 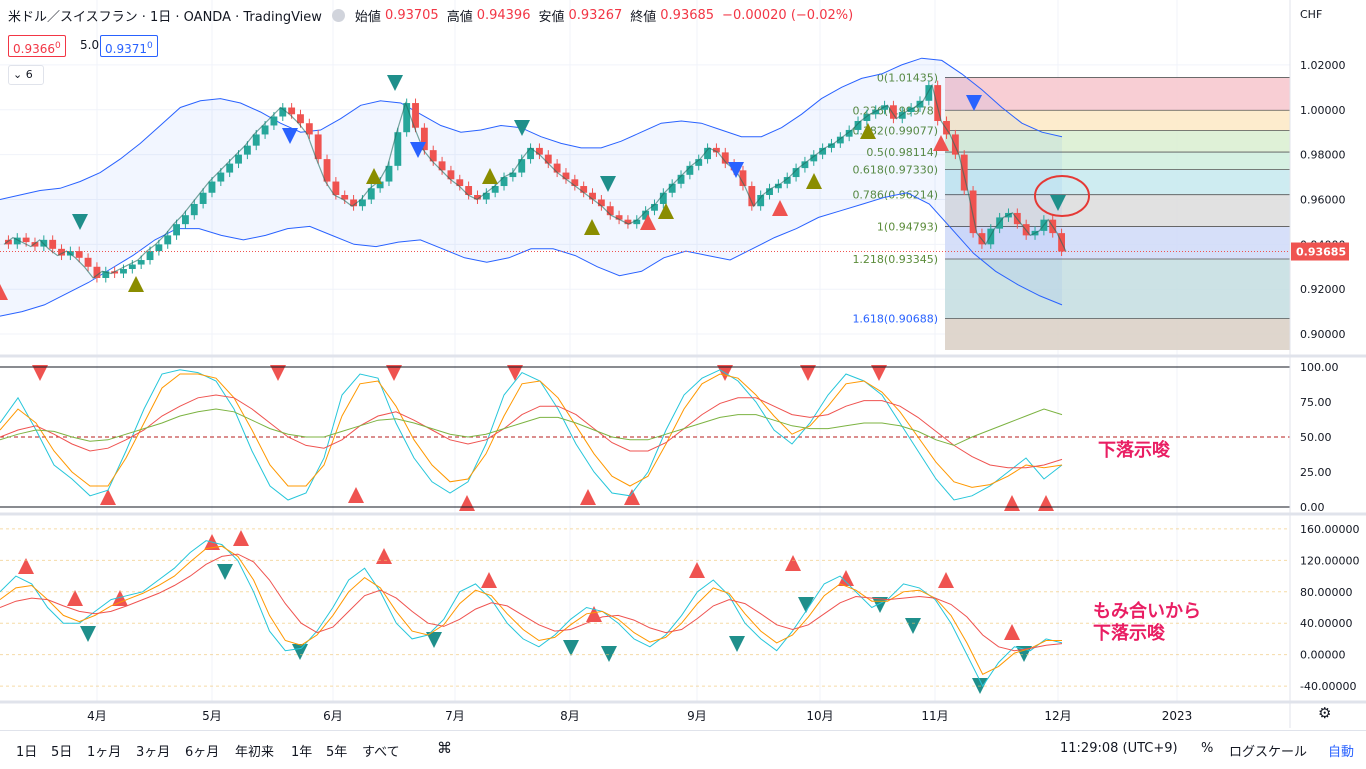 What do you see at coordinates (58, 46) in the screenshot?
I see `bid-sup: 0` at bounding box center [58, 46].